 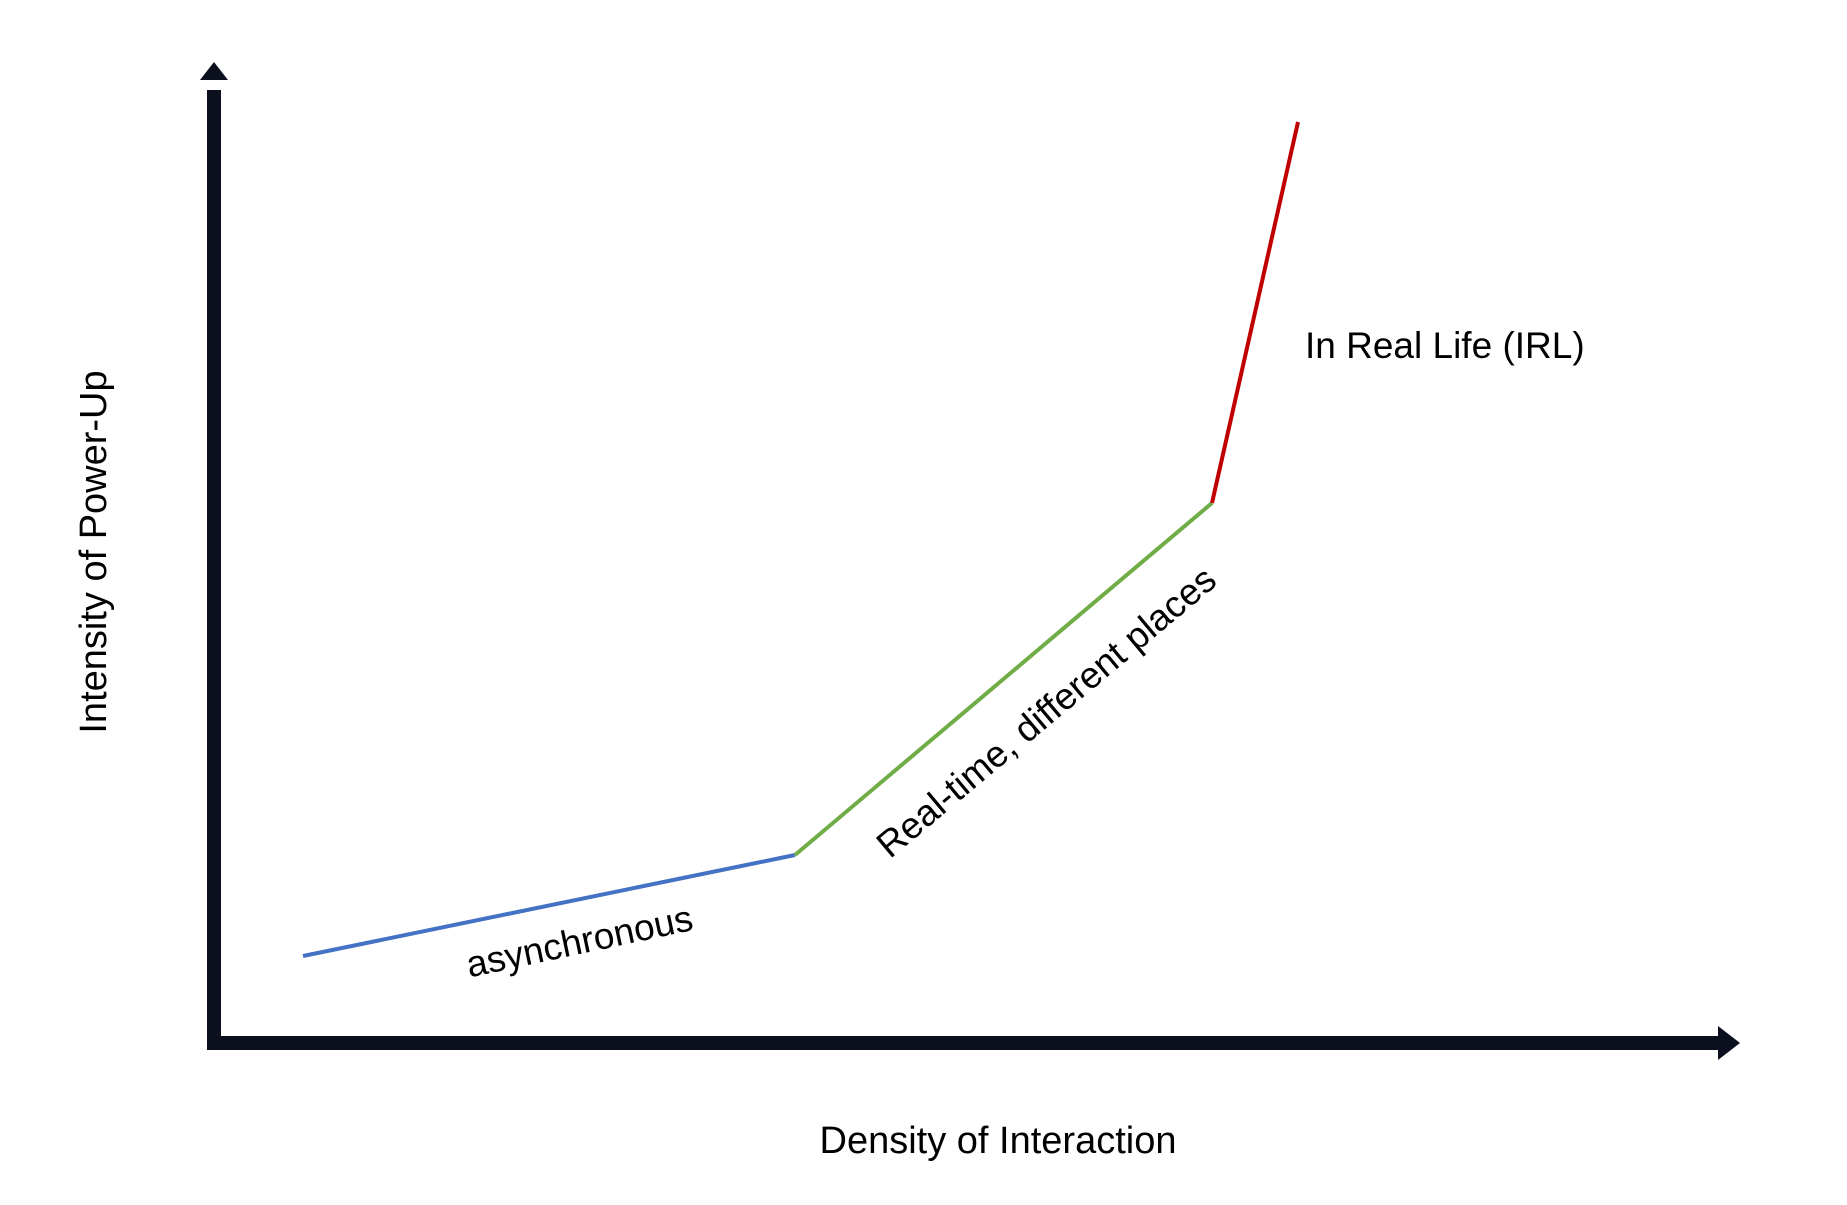 I want to click on segment-real-time, so click(x=1003, y=679).